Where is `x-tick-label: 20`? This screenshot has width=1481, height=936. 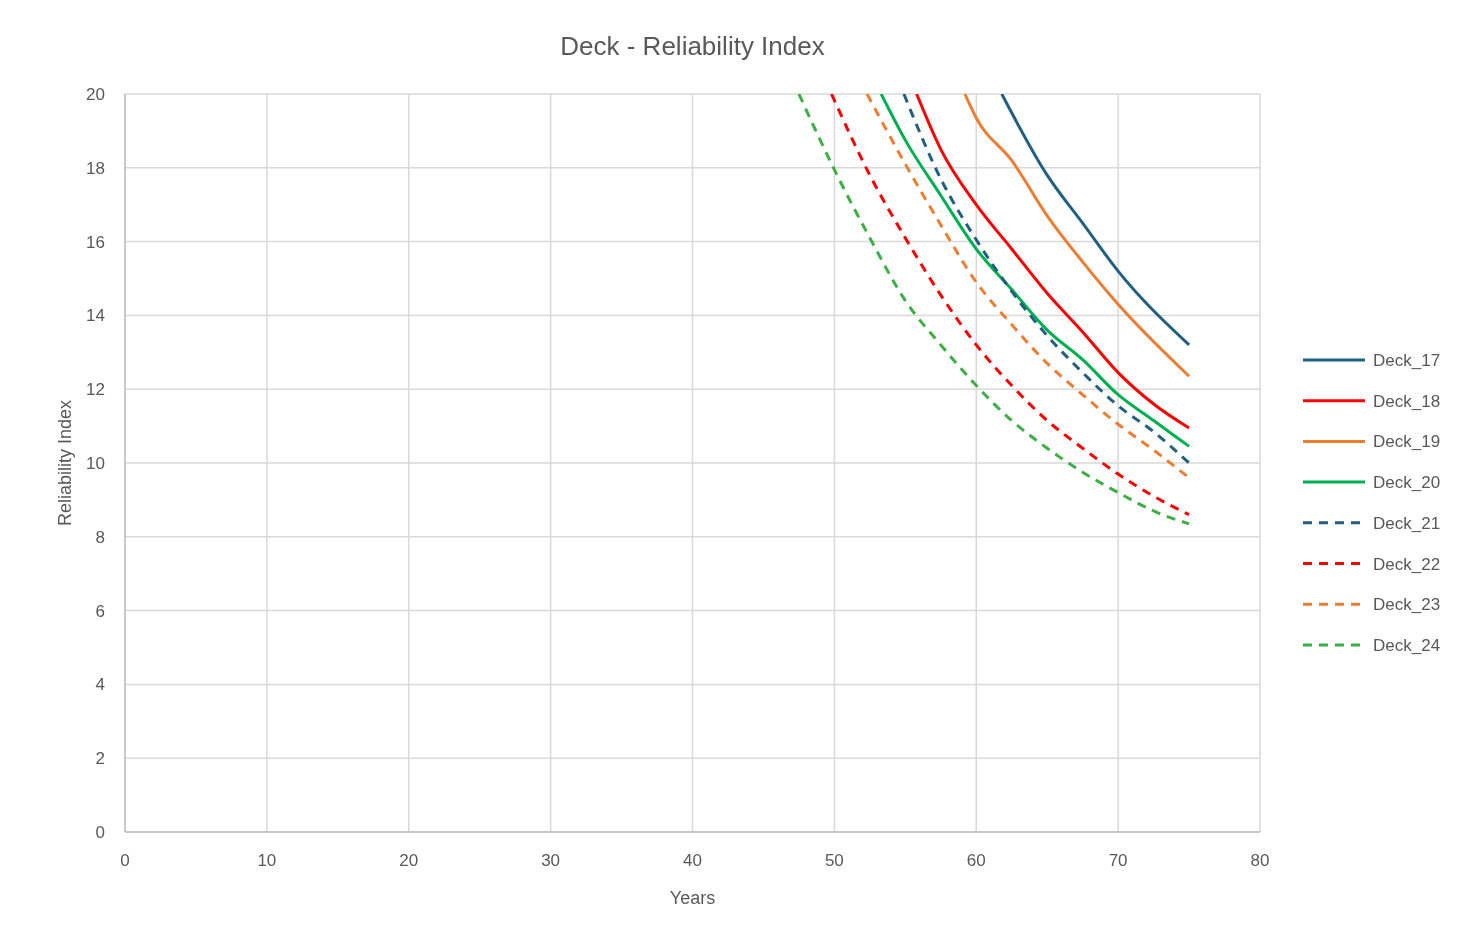
x-tick-label: 20 is located at coordinates (409, 860).